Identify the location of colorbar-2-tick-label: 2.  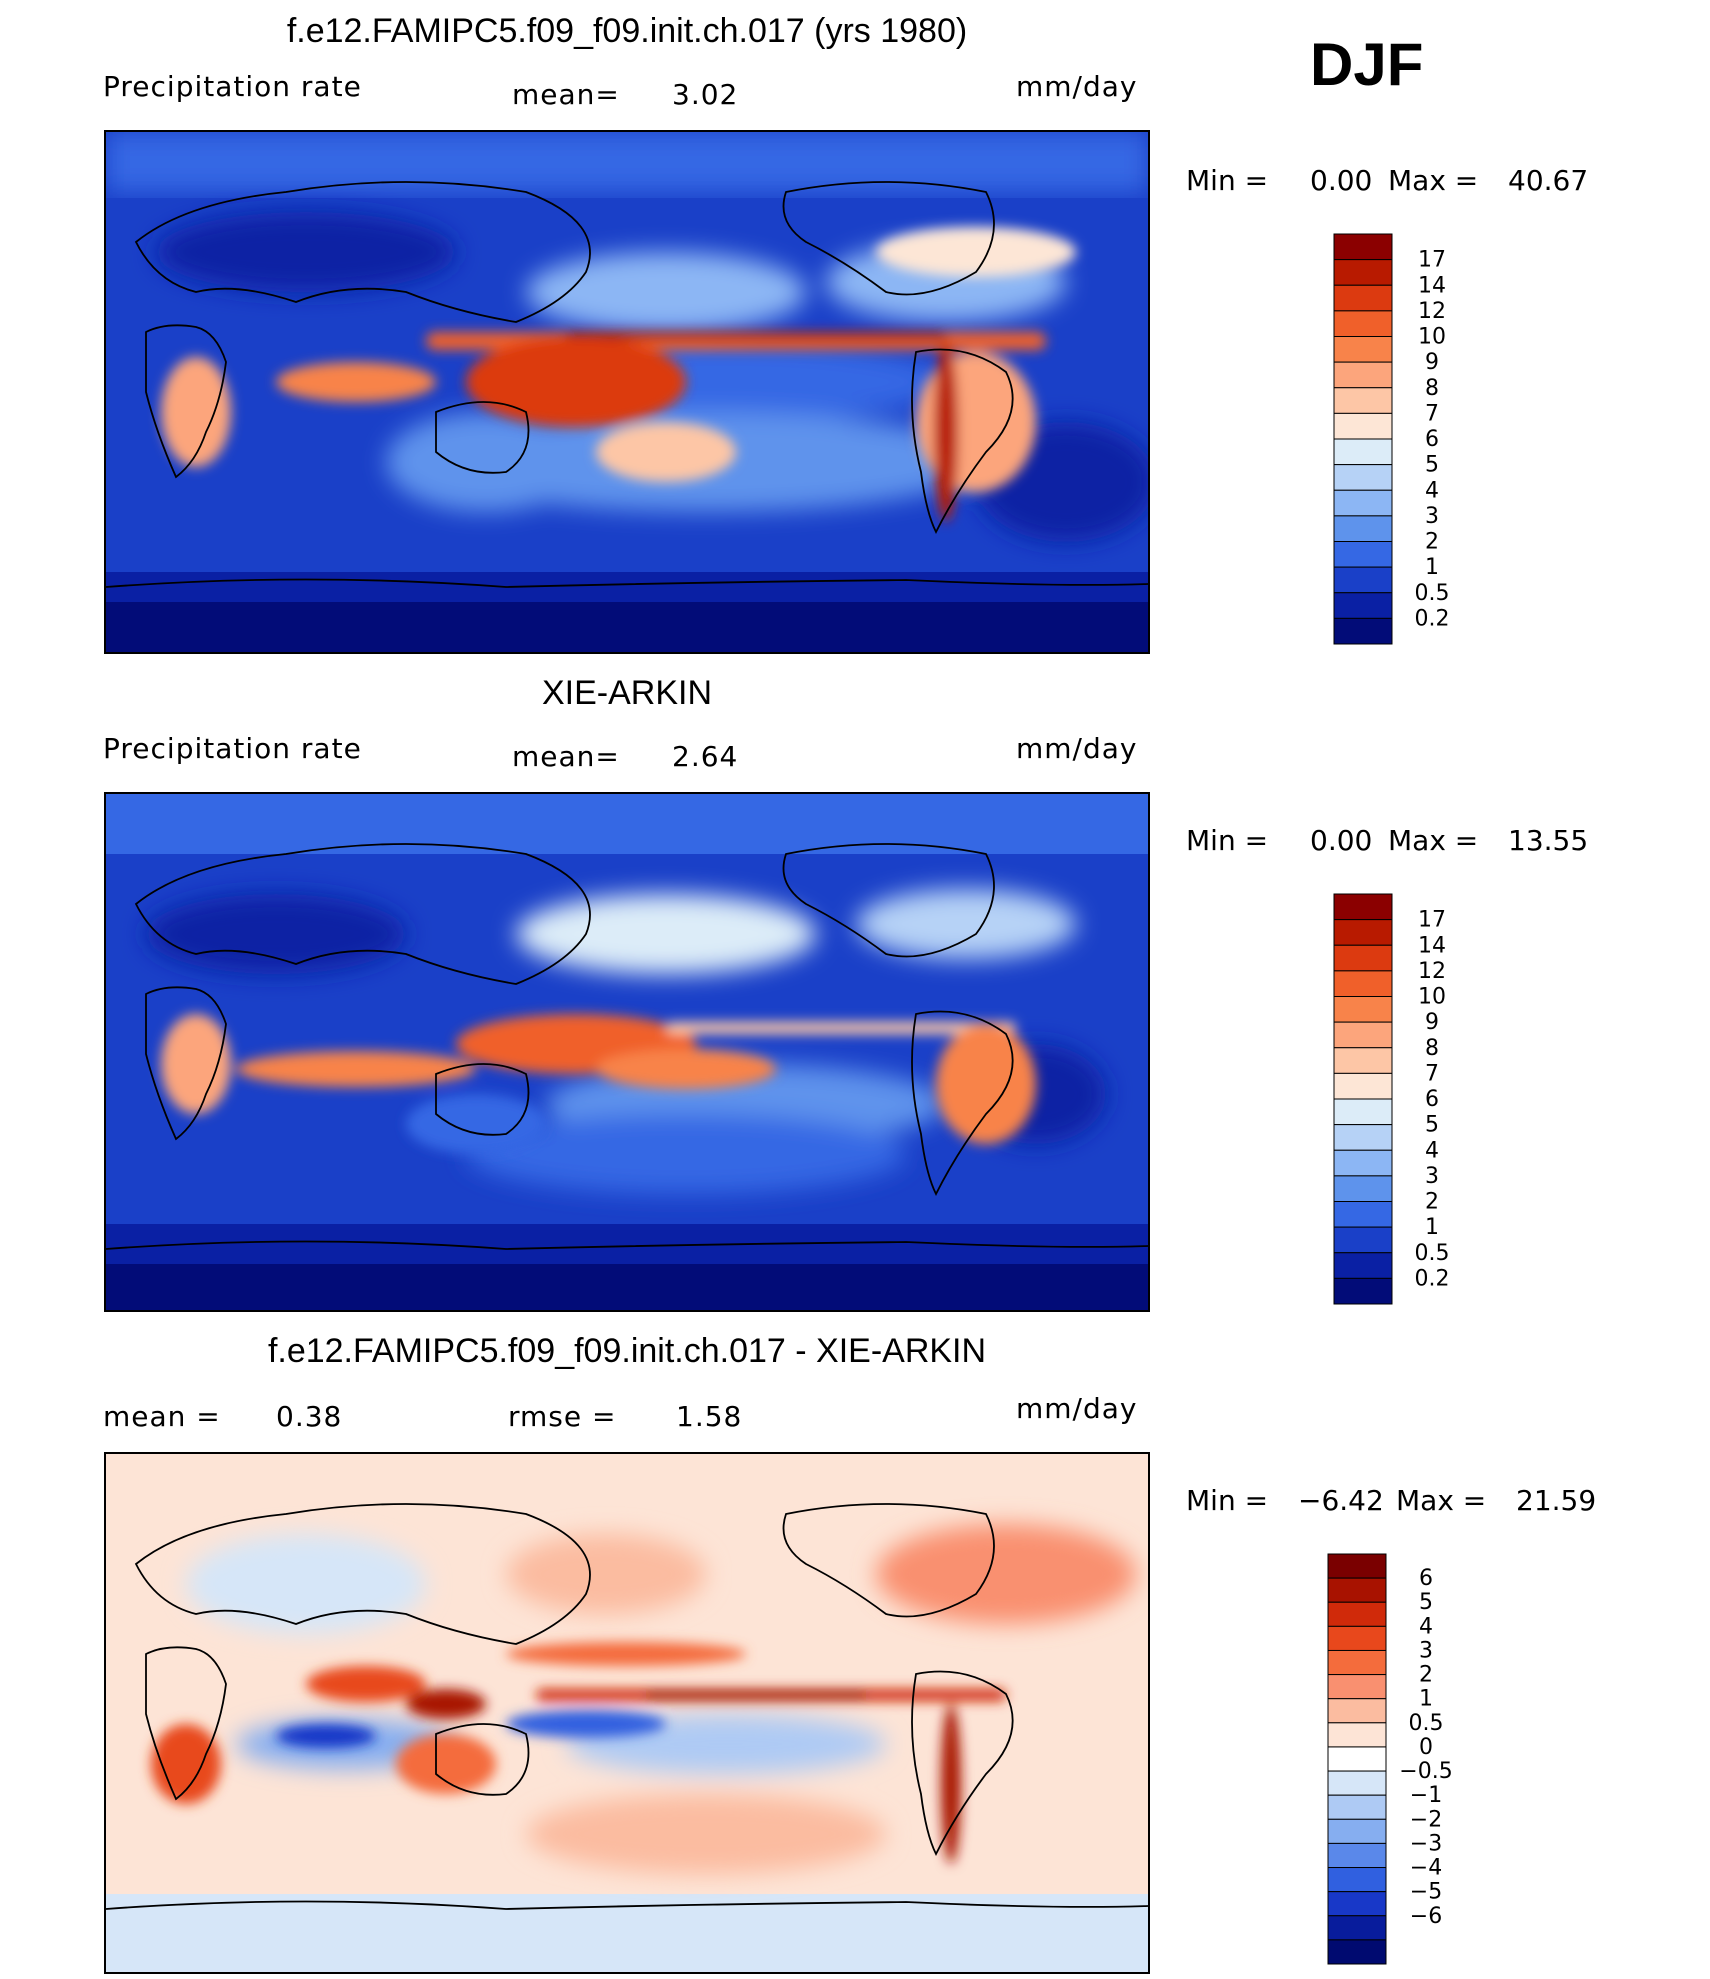
(1432, 1202).